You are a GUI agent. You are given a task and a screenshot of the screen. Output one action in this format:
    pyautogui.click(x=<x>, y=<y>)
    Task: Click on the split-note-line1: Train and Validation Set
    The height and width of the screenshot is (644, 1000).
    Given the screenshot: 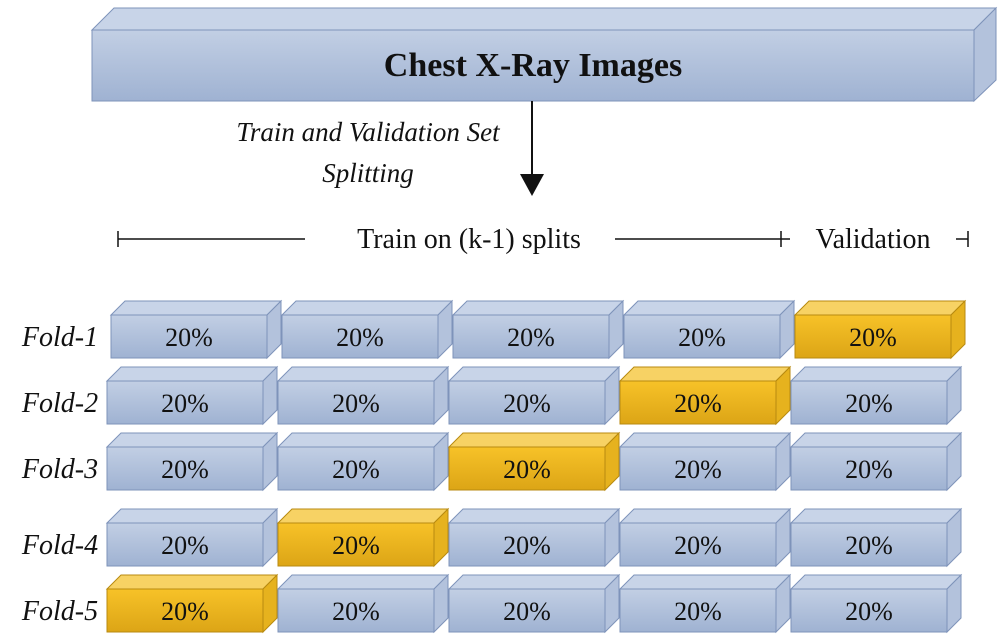 What is the action you would take?
    pyautogui.click(x=368, y=132)
    